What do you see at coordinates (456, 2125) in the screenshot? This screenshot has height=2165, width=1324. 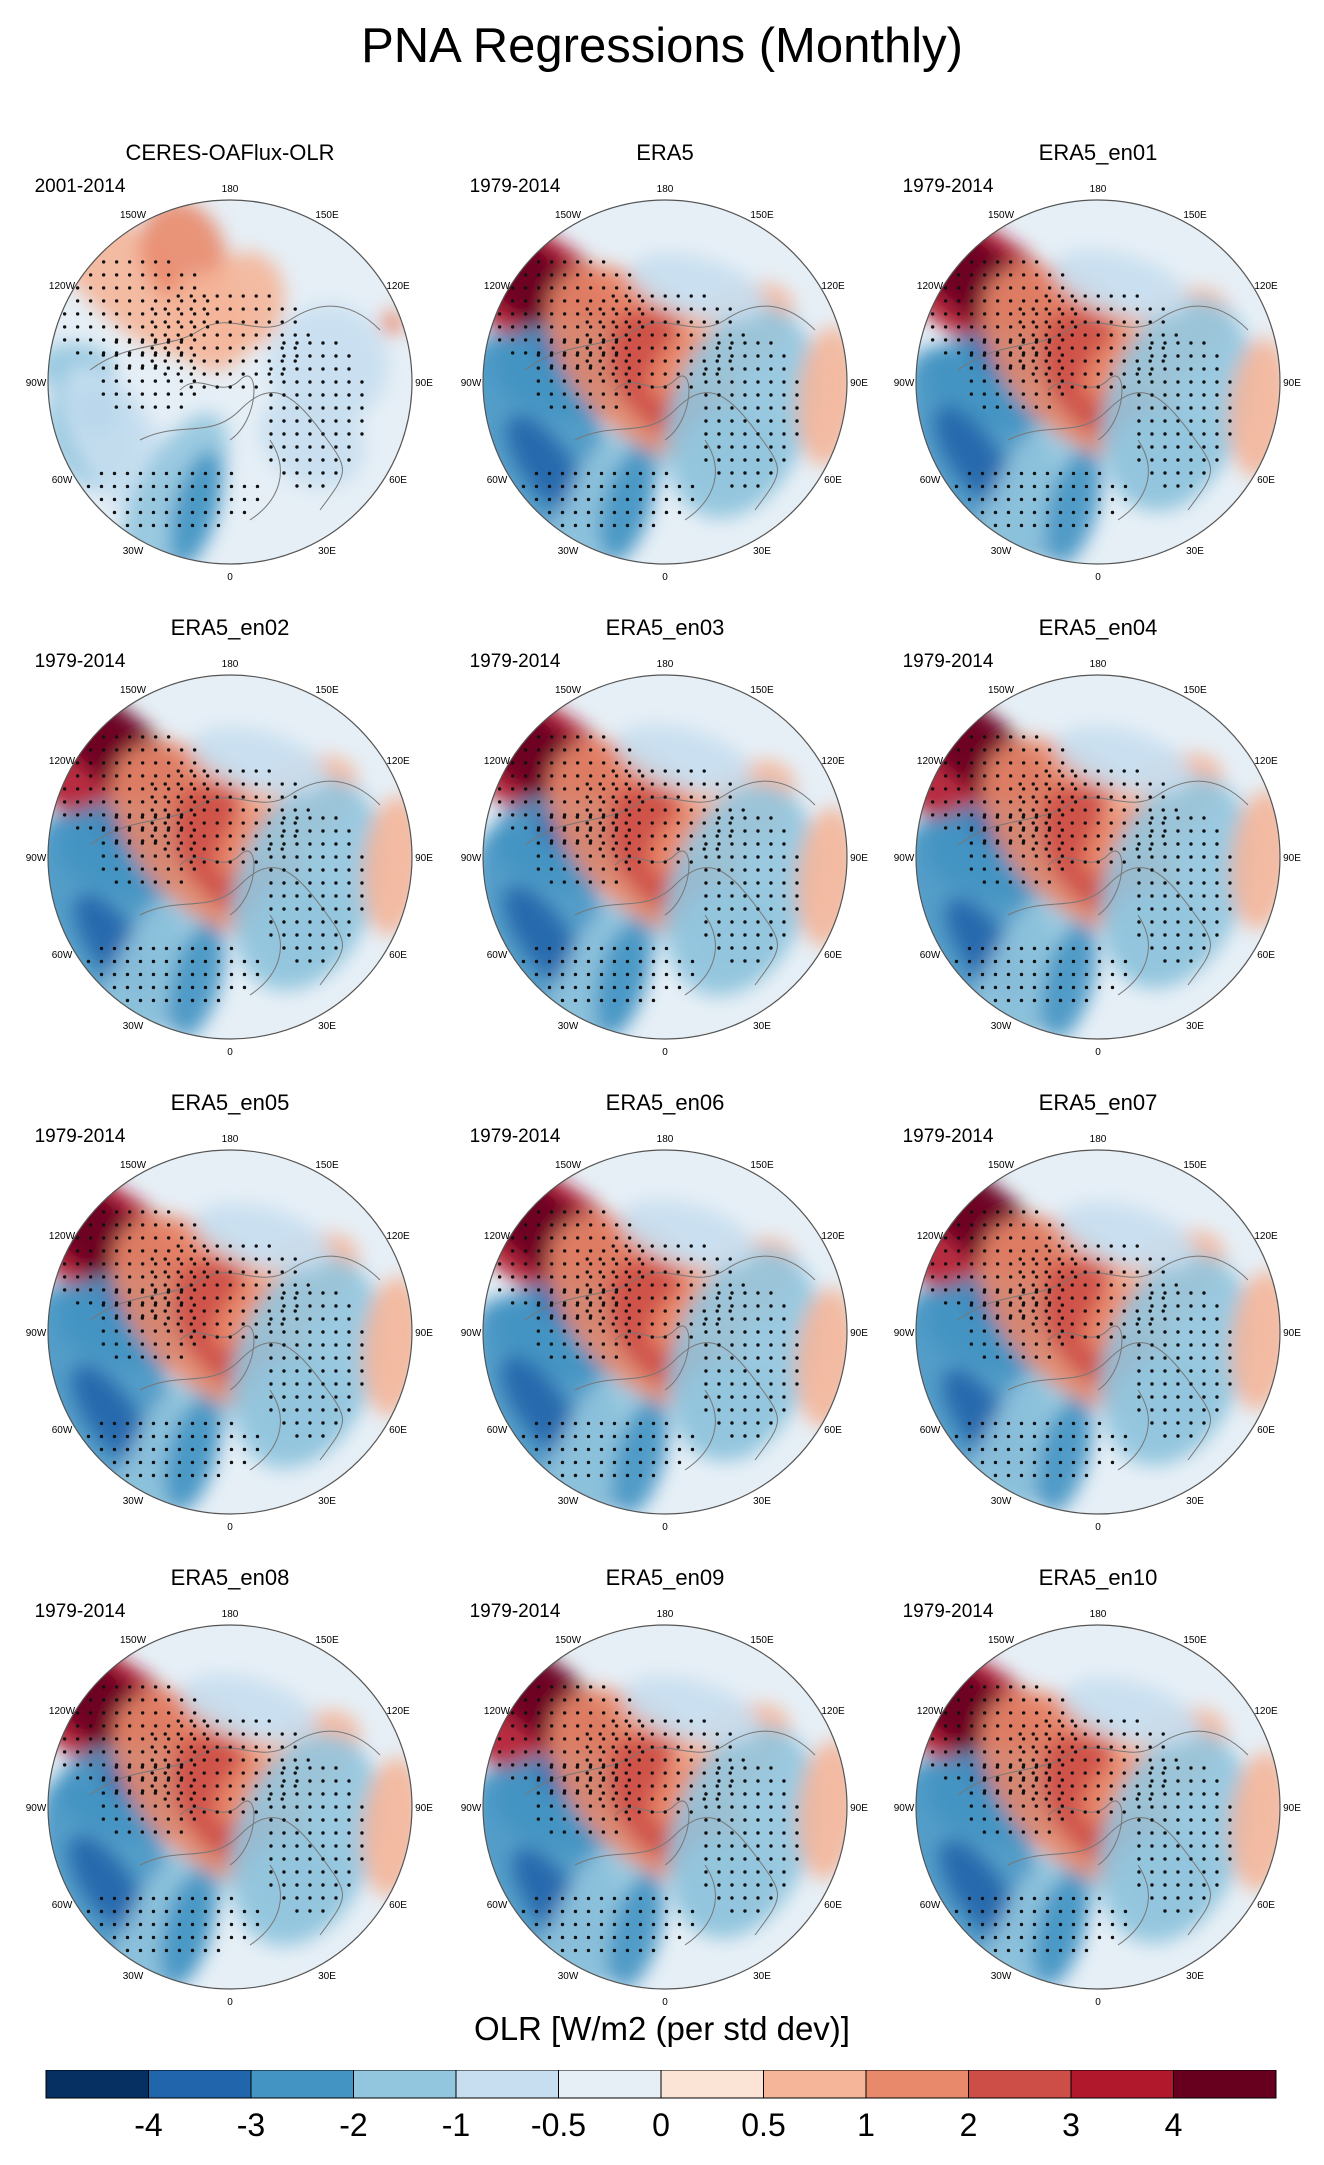 I see `colorbar-tick-label: -1` at bounding box center [456, 2125].